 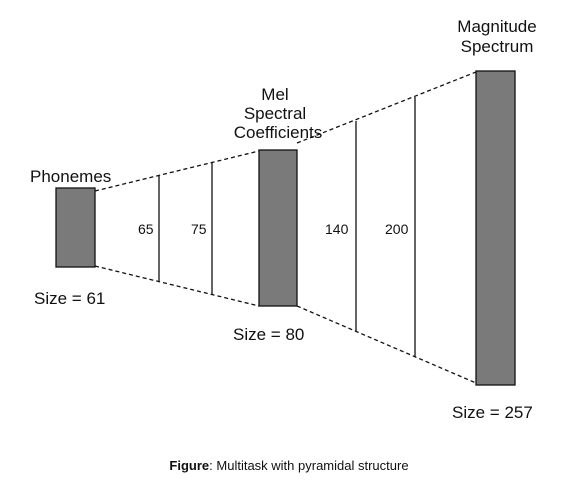 I want to click on magnitude-label-line-2: Spectrum, so click(x=497, y=46).